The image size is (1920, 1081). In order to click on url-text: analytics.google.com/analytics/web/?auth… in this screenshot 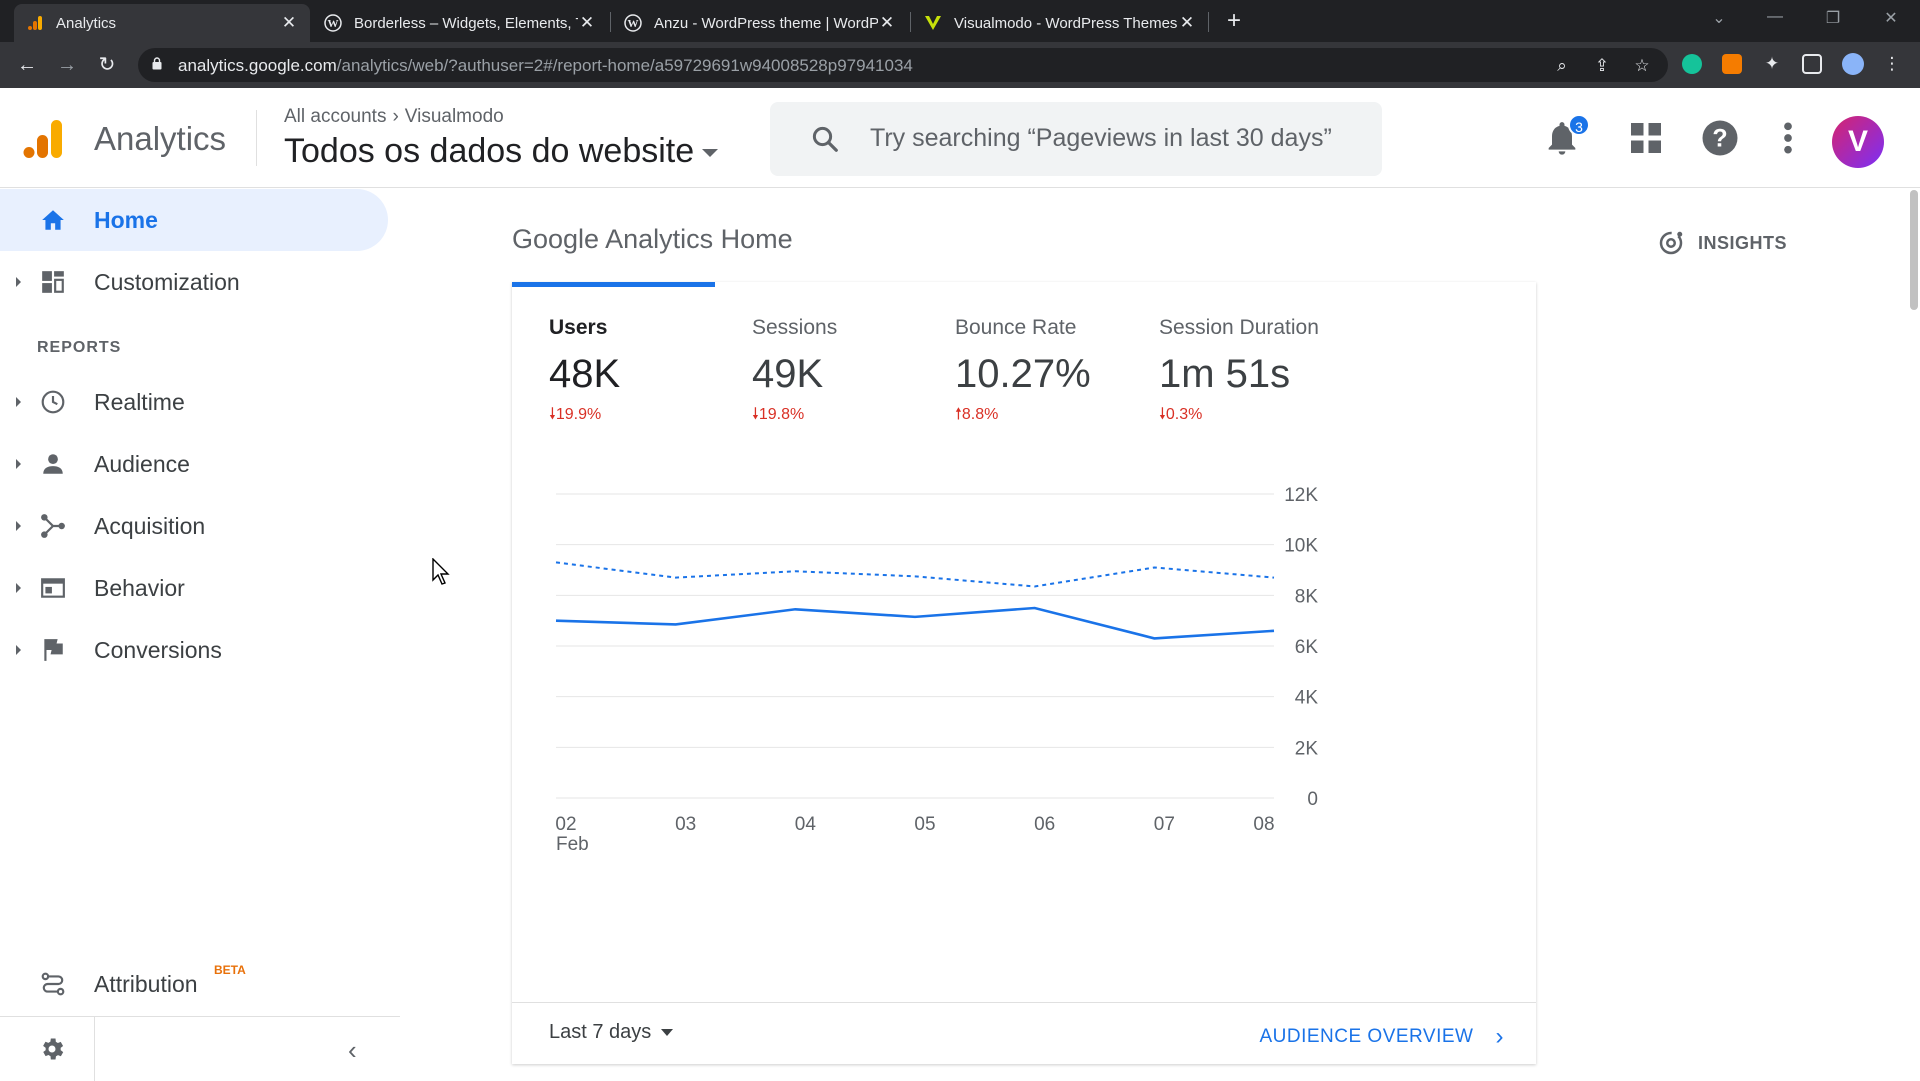, I will do `click(545, 66)`.